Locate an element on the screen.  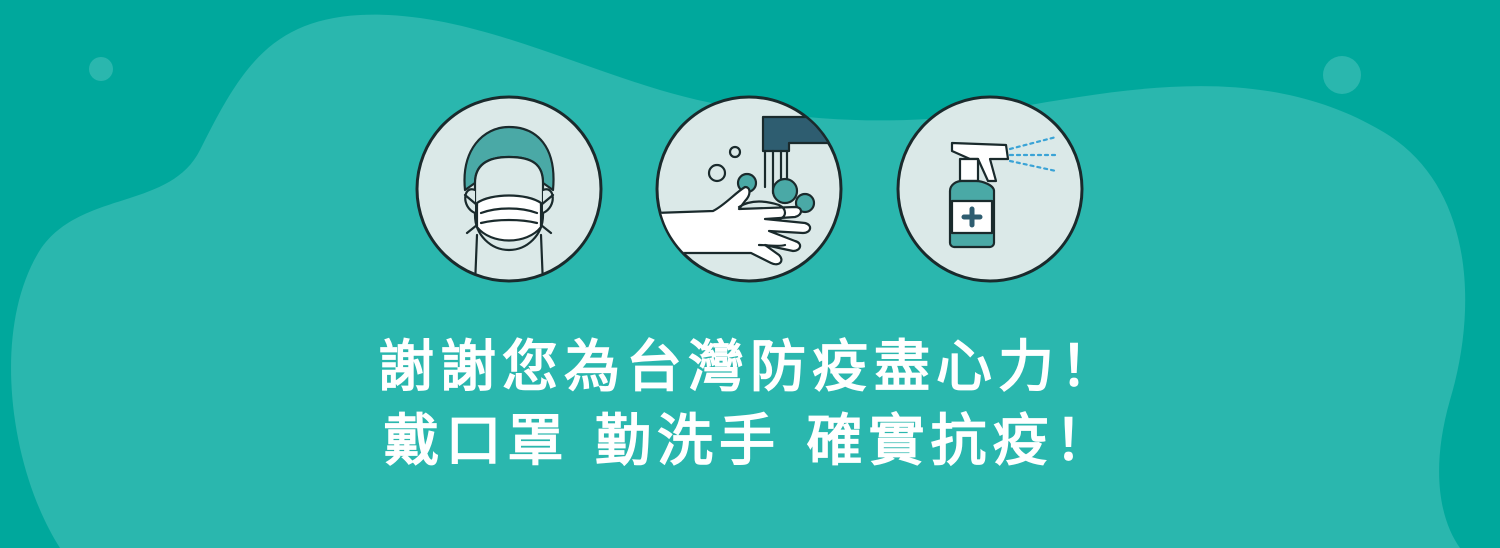
slogan-line-2: 戴口罩 勤洗手 確實抗疫！ is located at coordinates (750, 441).